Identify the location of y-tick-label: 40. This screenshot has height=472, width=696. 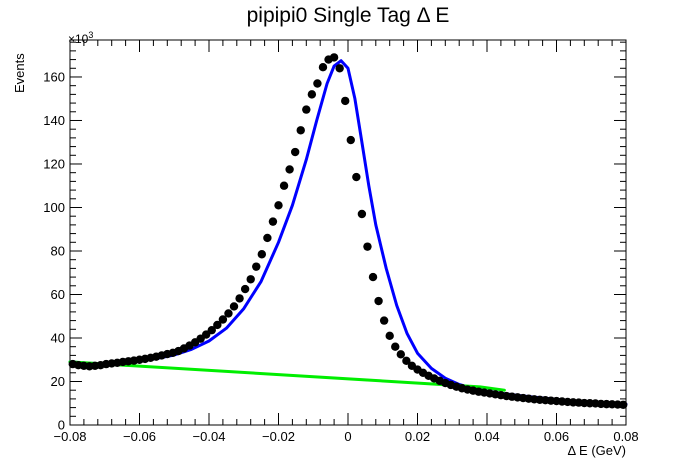
(58, 337).